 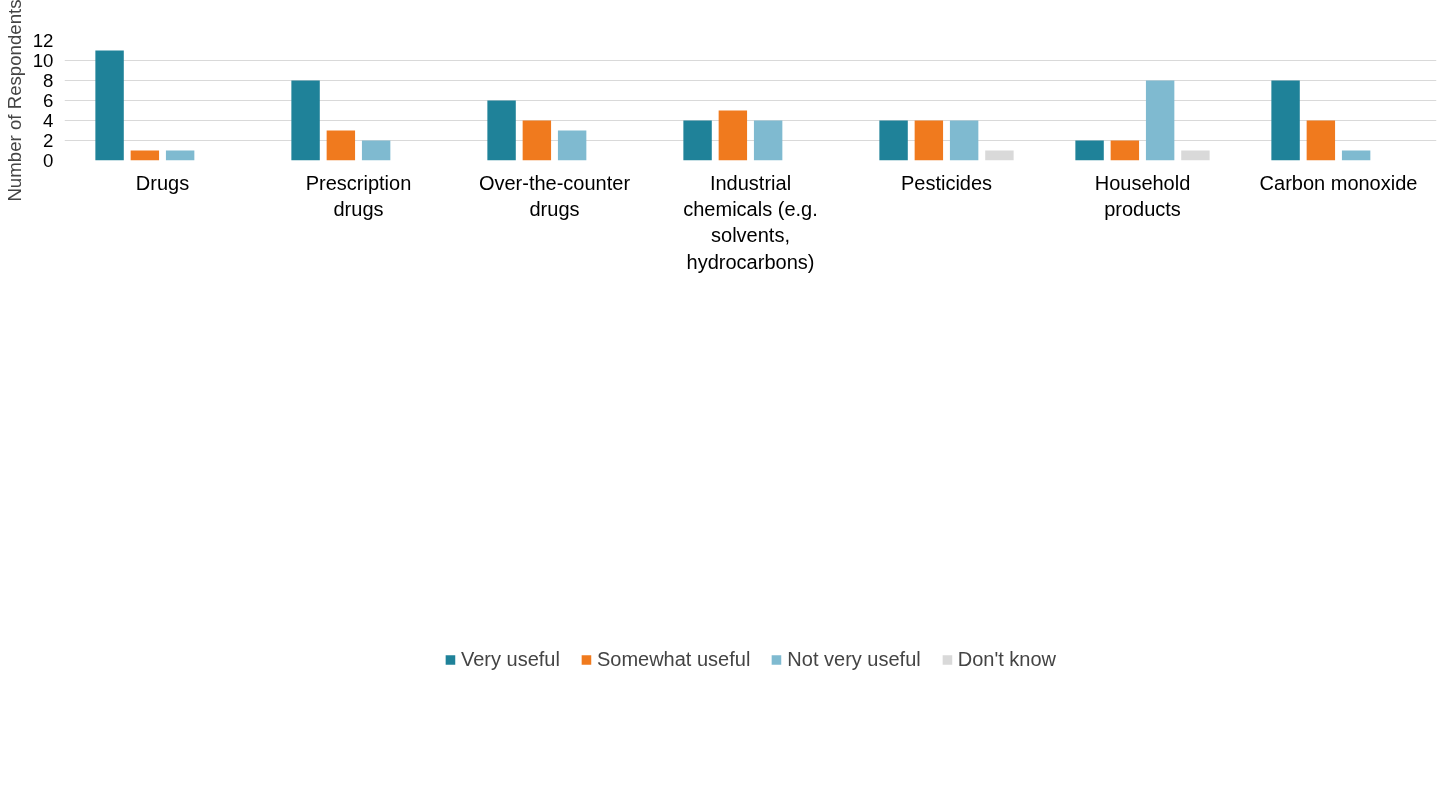 What do you see at coordinates (43, 40) in the screenshot?
I see `y-tick-label: 12` at bounding box center [43, 40].